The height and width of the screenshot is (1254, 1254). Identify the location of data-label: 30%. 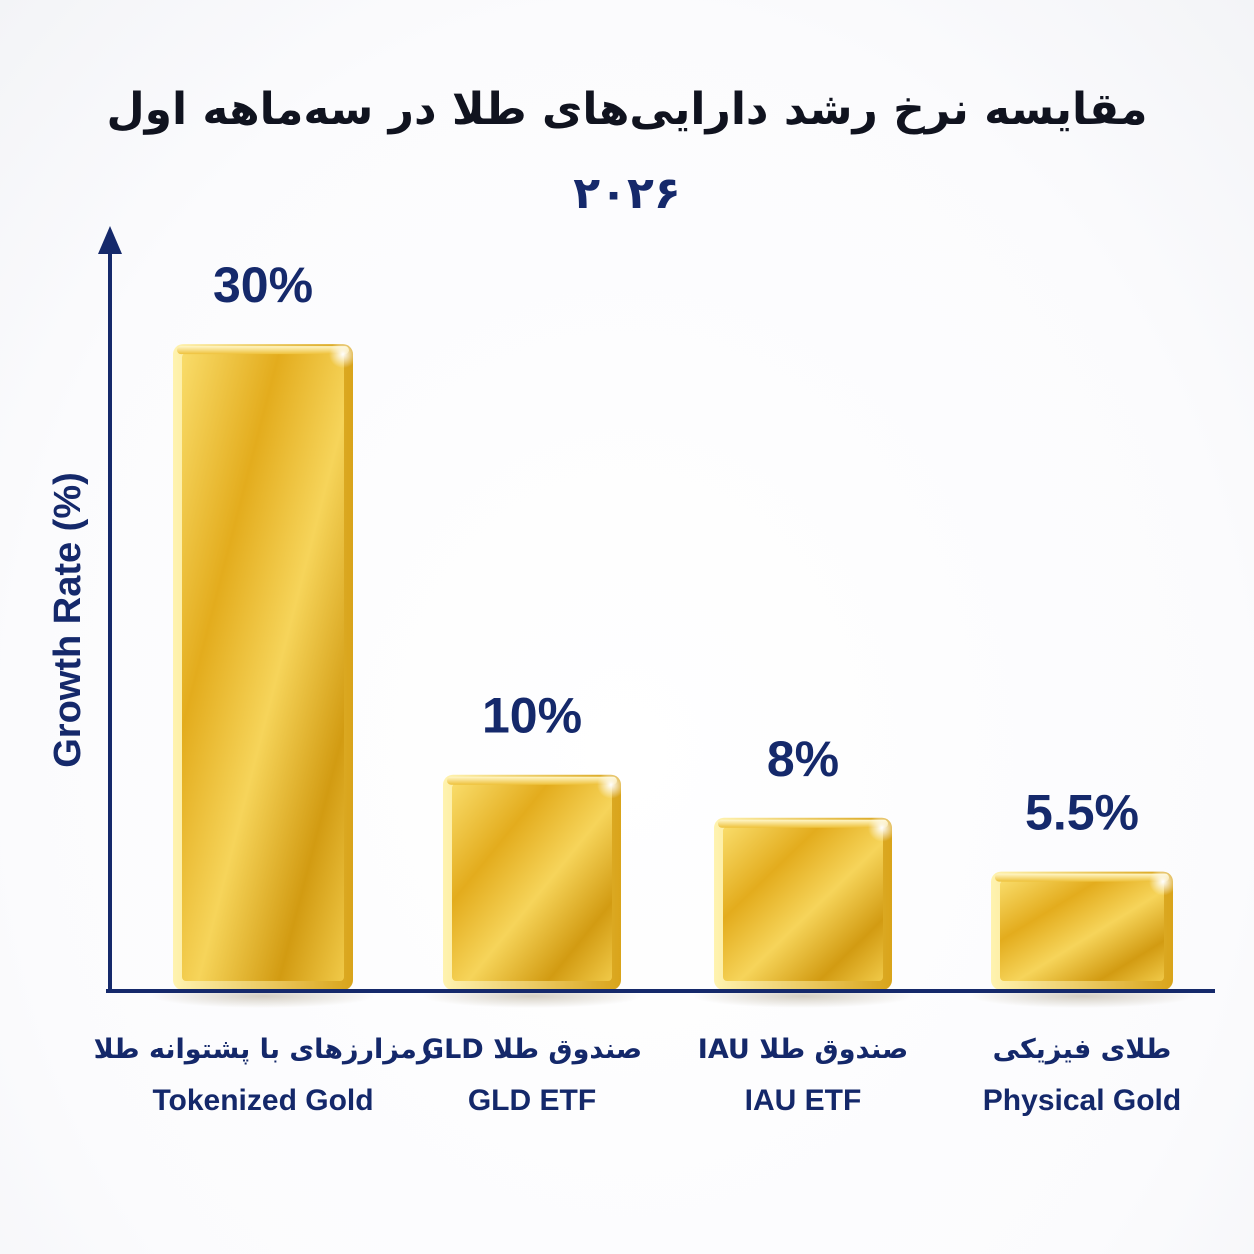
(263, 285).